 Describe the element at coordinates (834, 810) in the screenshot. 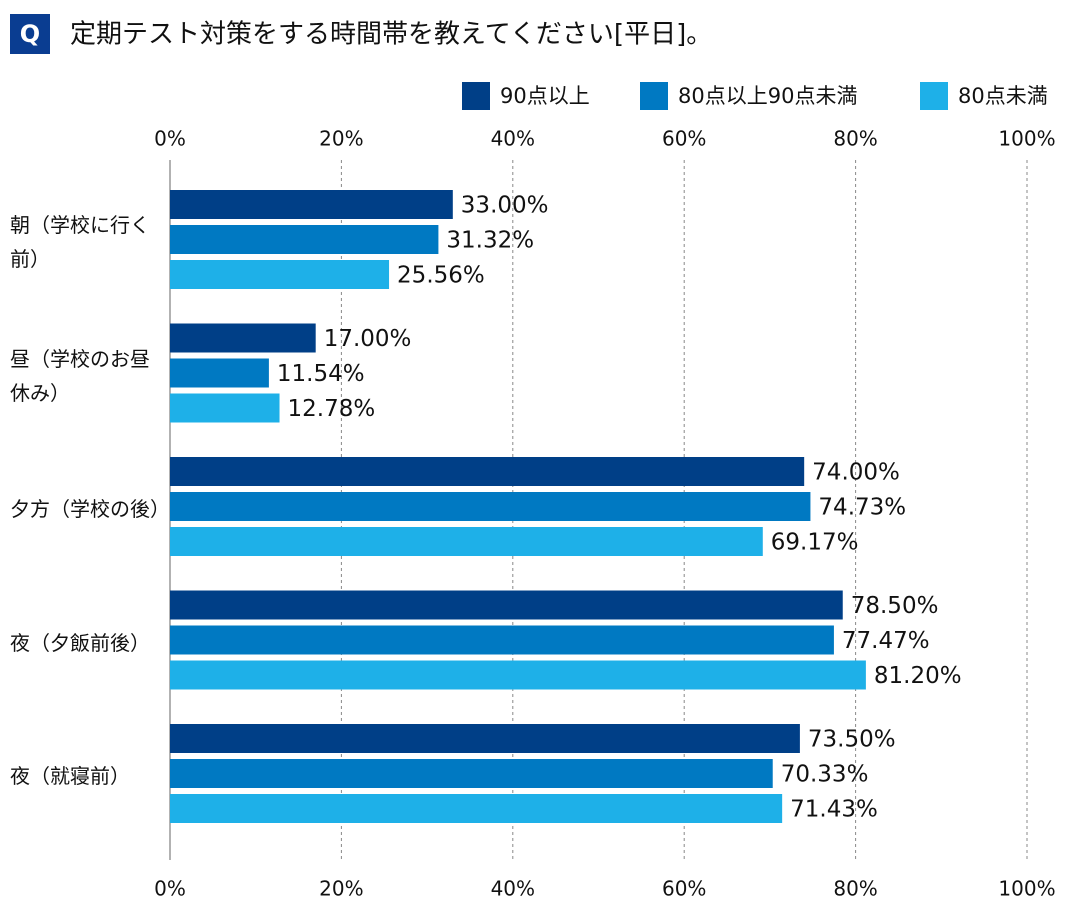

I see `value-label: 71.43%` at that location.